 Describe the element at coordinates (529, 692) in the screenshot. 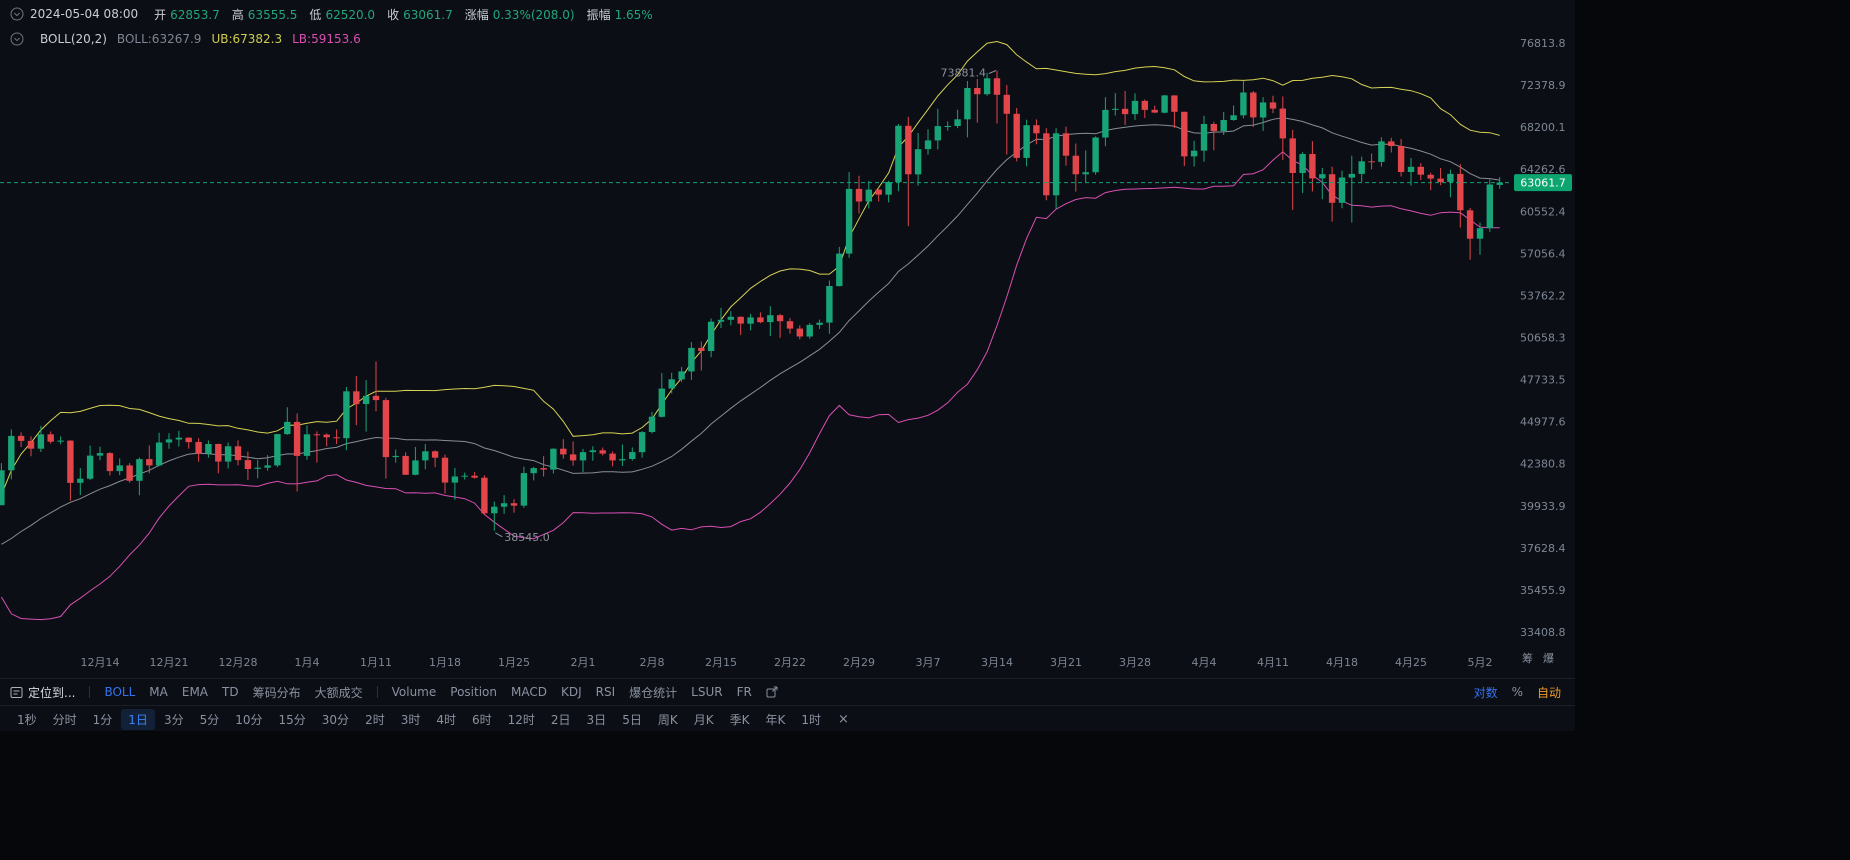

I see `tab-macd: MACD` at that location.